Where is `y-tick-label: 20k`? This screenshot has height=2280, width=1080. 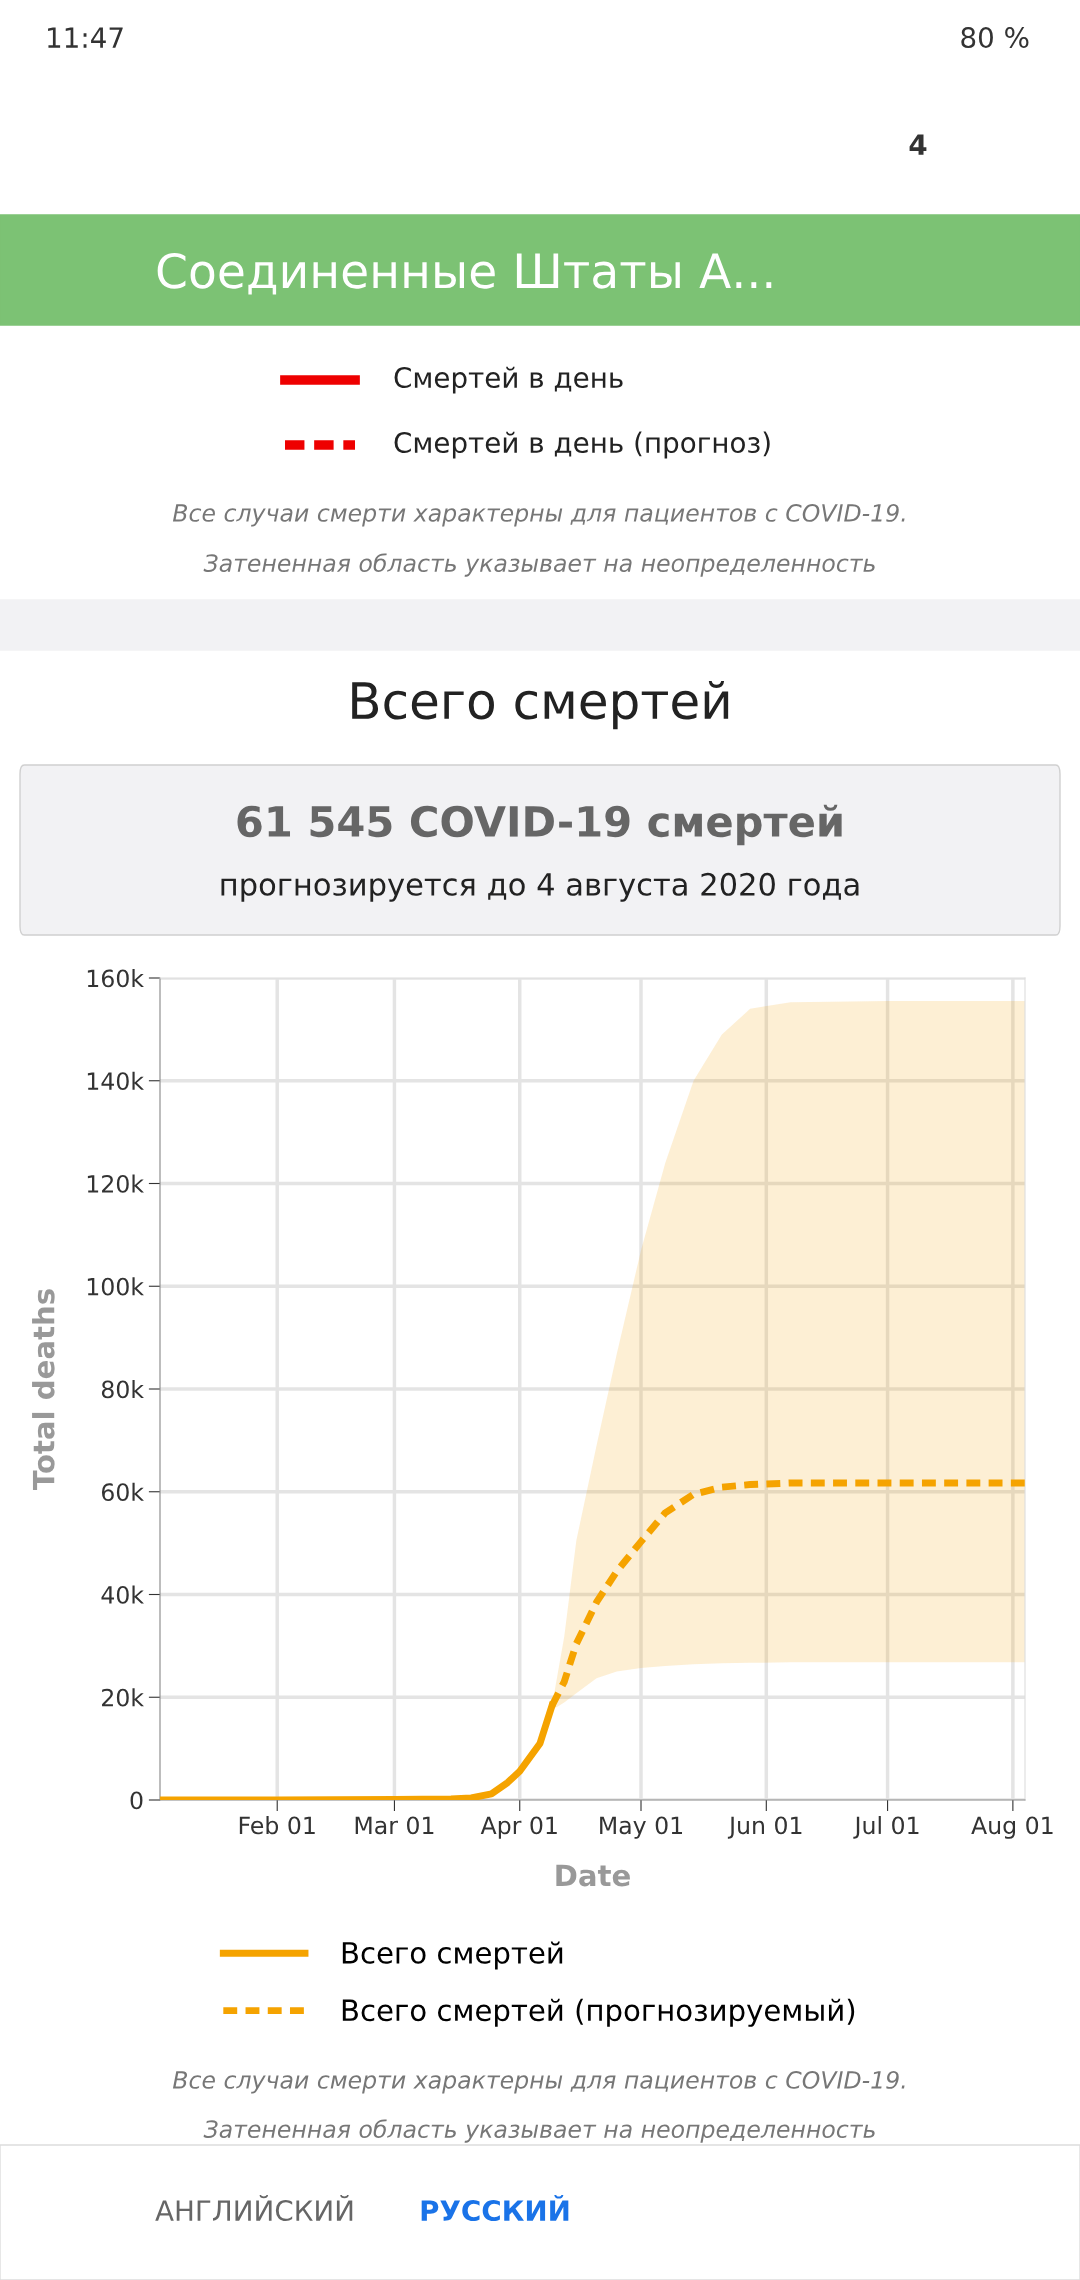 y-tick-label: 20k is located at coordinates (123, 1697).